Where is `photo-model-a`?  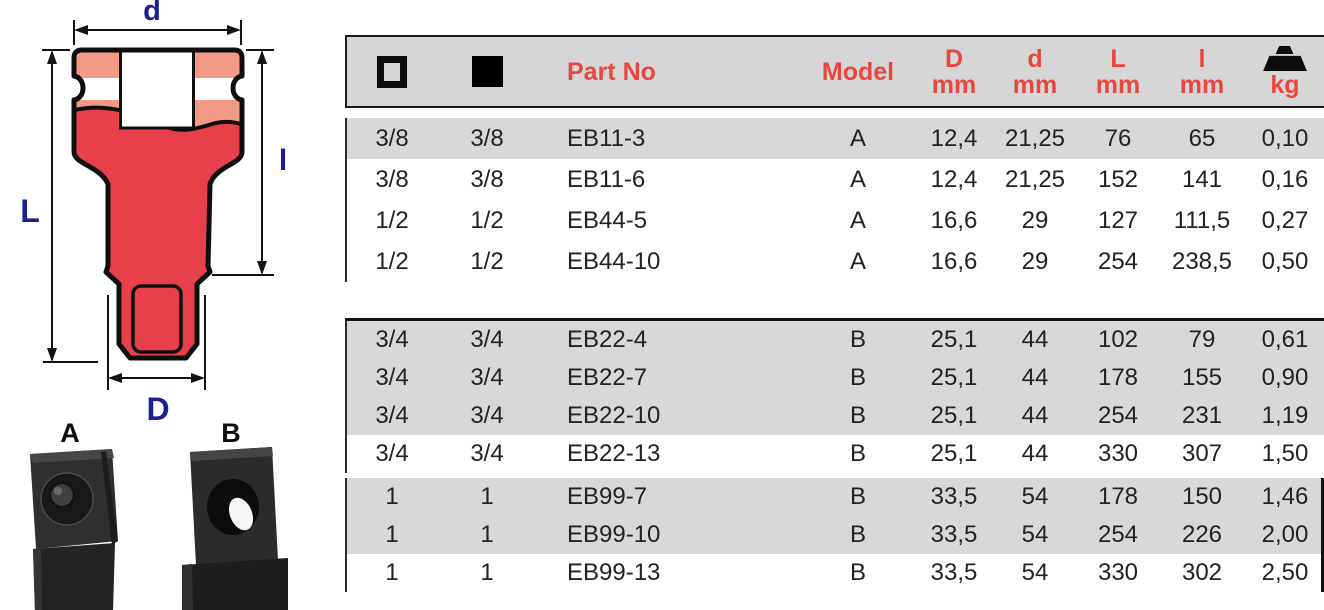
photo-model-a is located at coordinates (74, 529).